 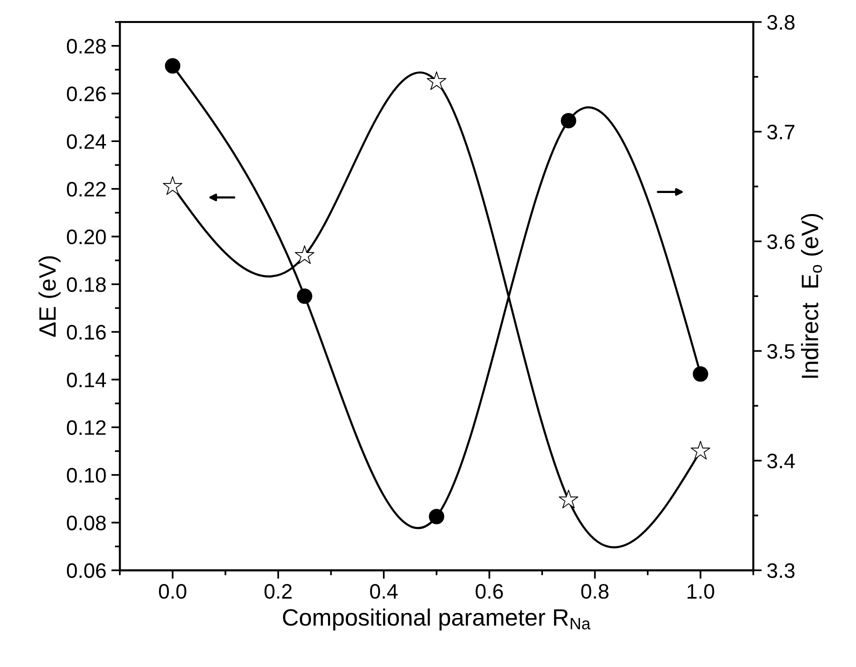 What do you see at coordinates (781, 22) in the screenshot?
I see `y2-tick-label: 3.8` at bounding box center [781, 22].